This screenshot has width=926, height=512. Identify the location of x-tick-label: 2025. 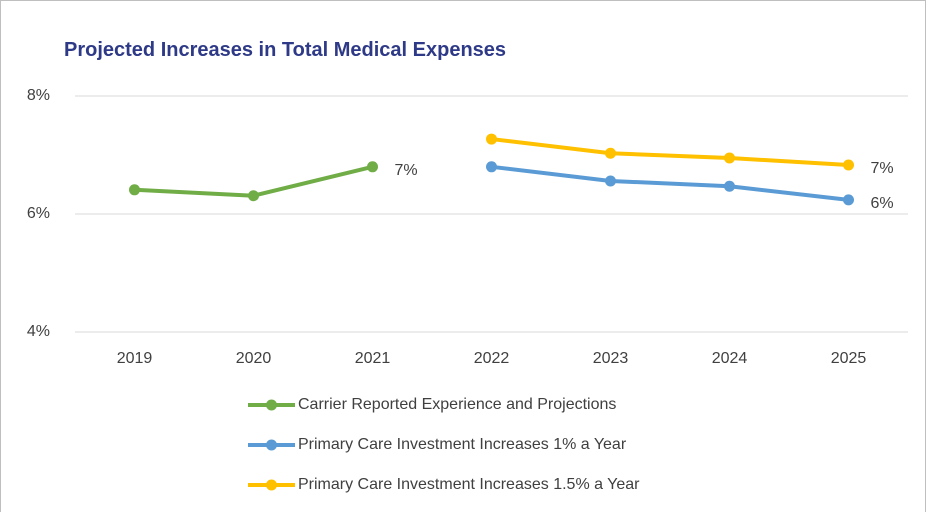
(849, 358).